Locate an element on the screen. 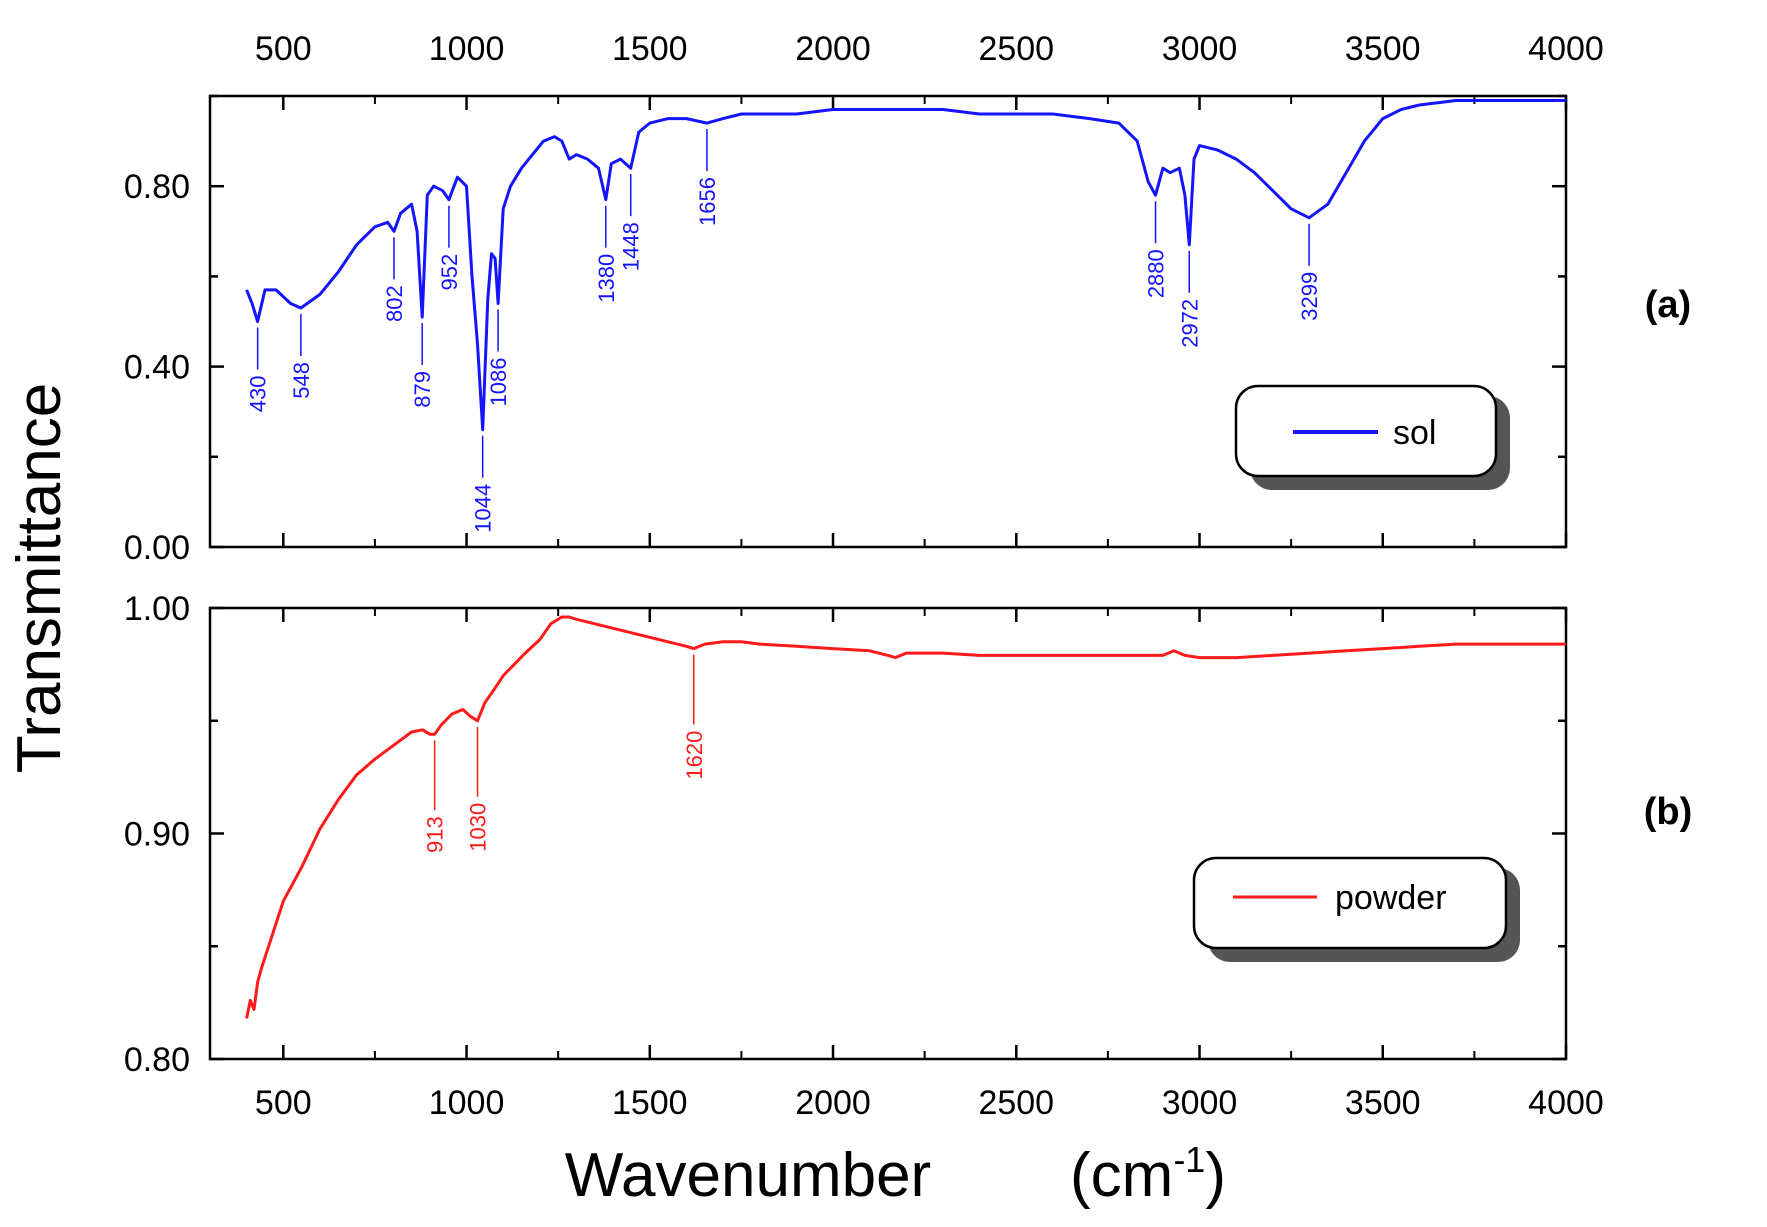 The width and height of the screenshot is (1767, 1227). legend-sol-label: sol is located at coordinates (1414, 433).